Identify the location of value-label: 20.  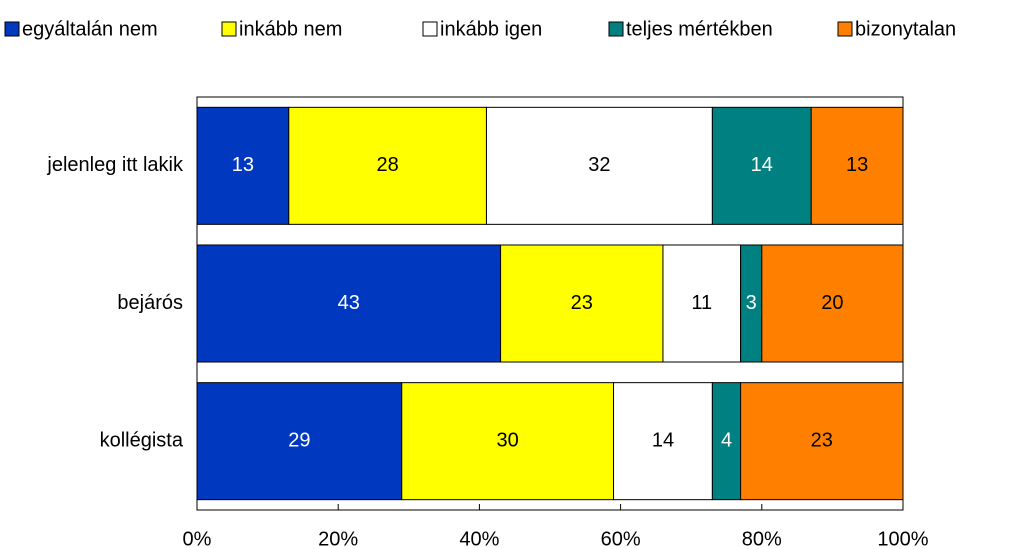
(832, 303).